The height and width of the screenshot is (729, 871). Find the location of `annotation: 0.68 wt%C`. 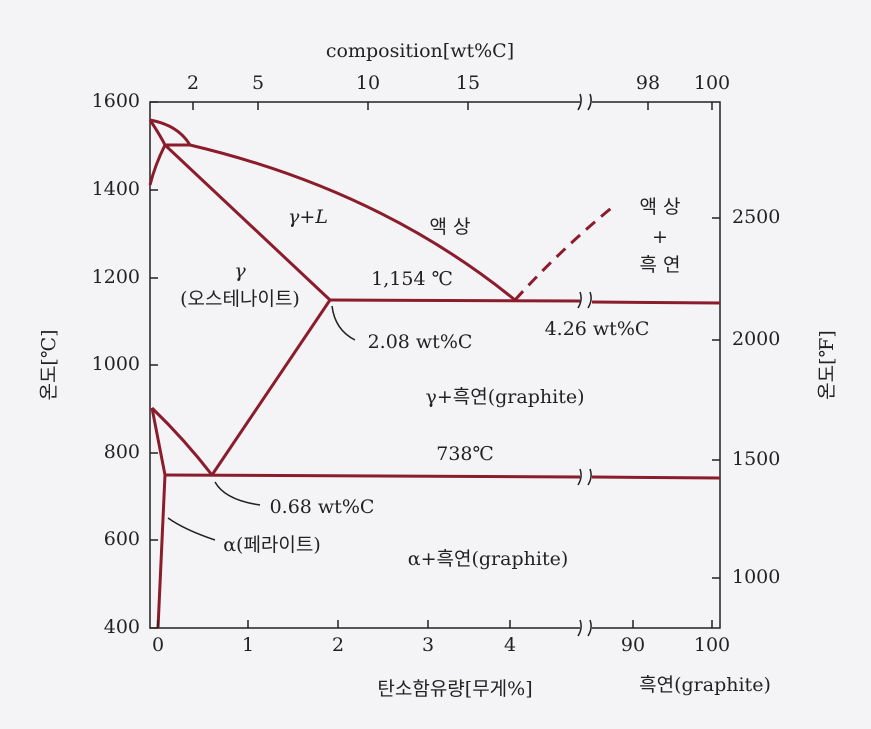

annotation: 0.68 wt%C is located at coordinates (322, 507).